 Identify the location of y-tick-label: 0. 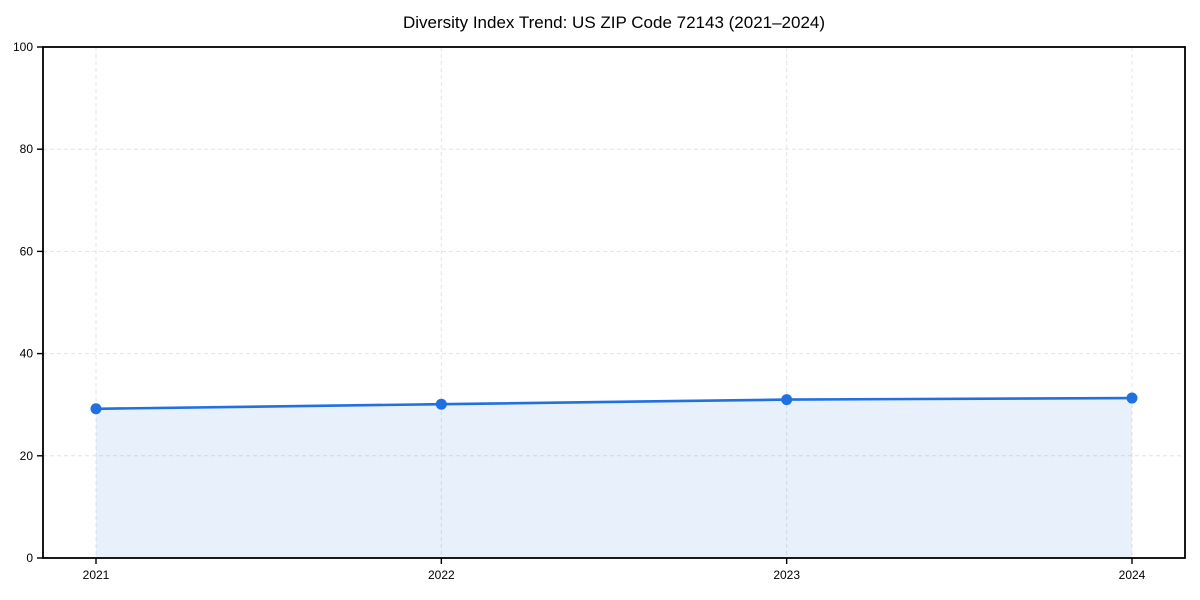
(29, 558).